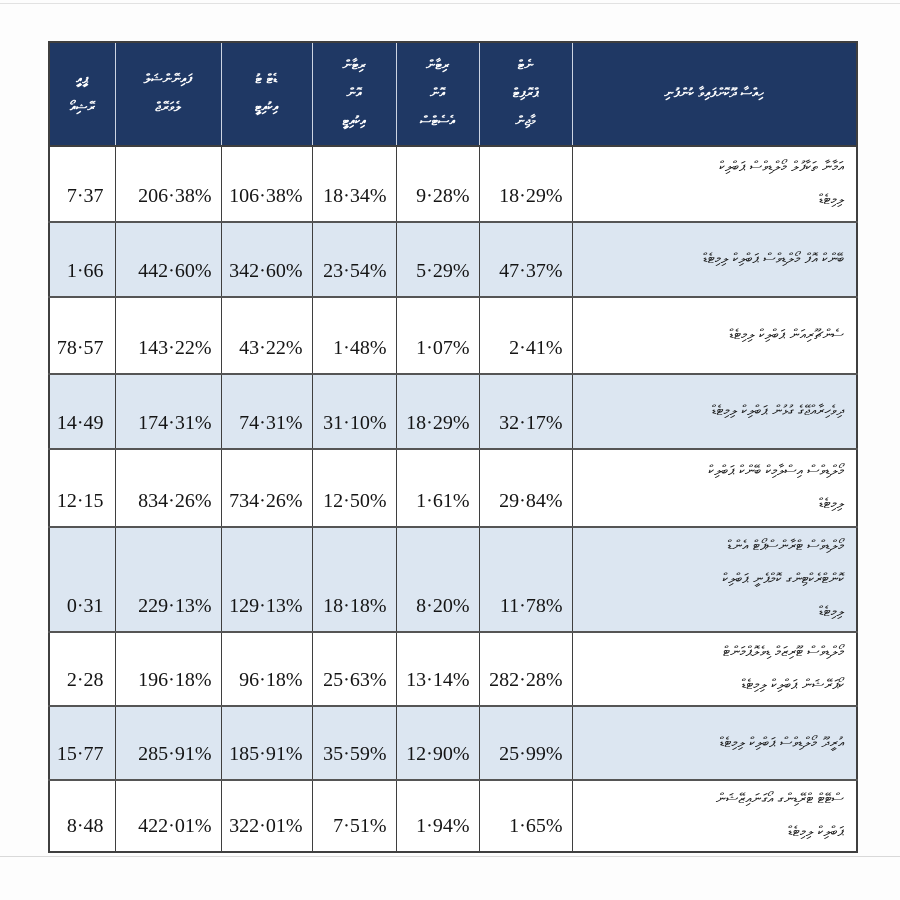  I want to click on cell-net-profit-margin: 11·78%, so click(526, 579).